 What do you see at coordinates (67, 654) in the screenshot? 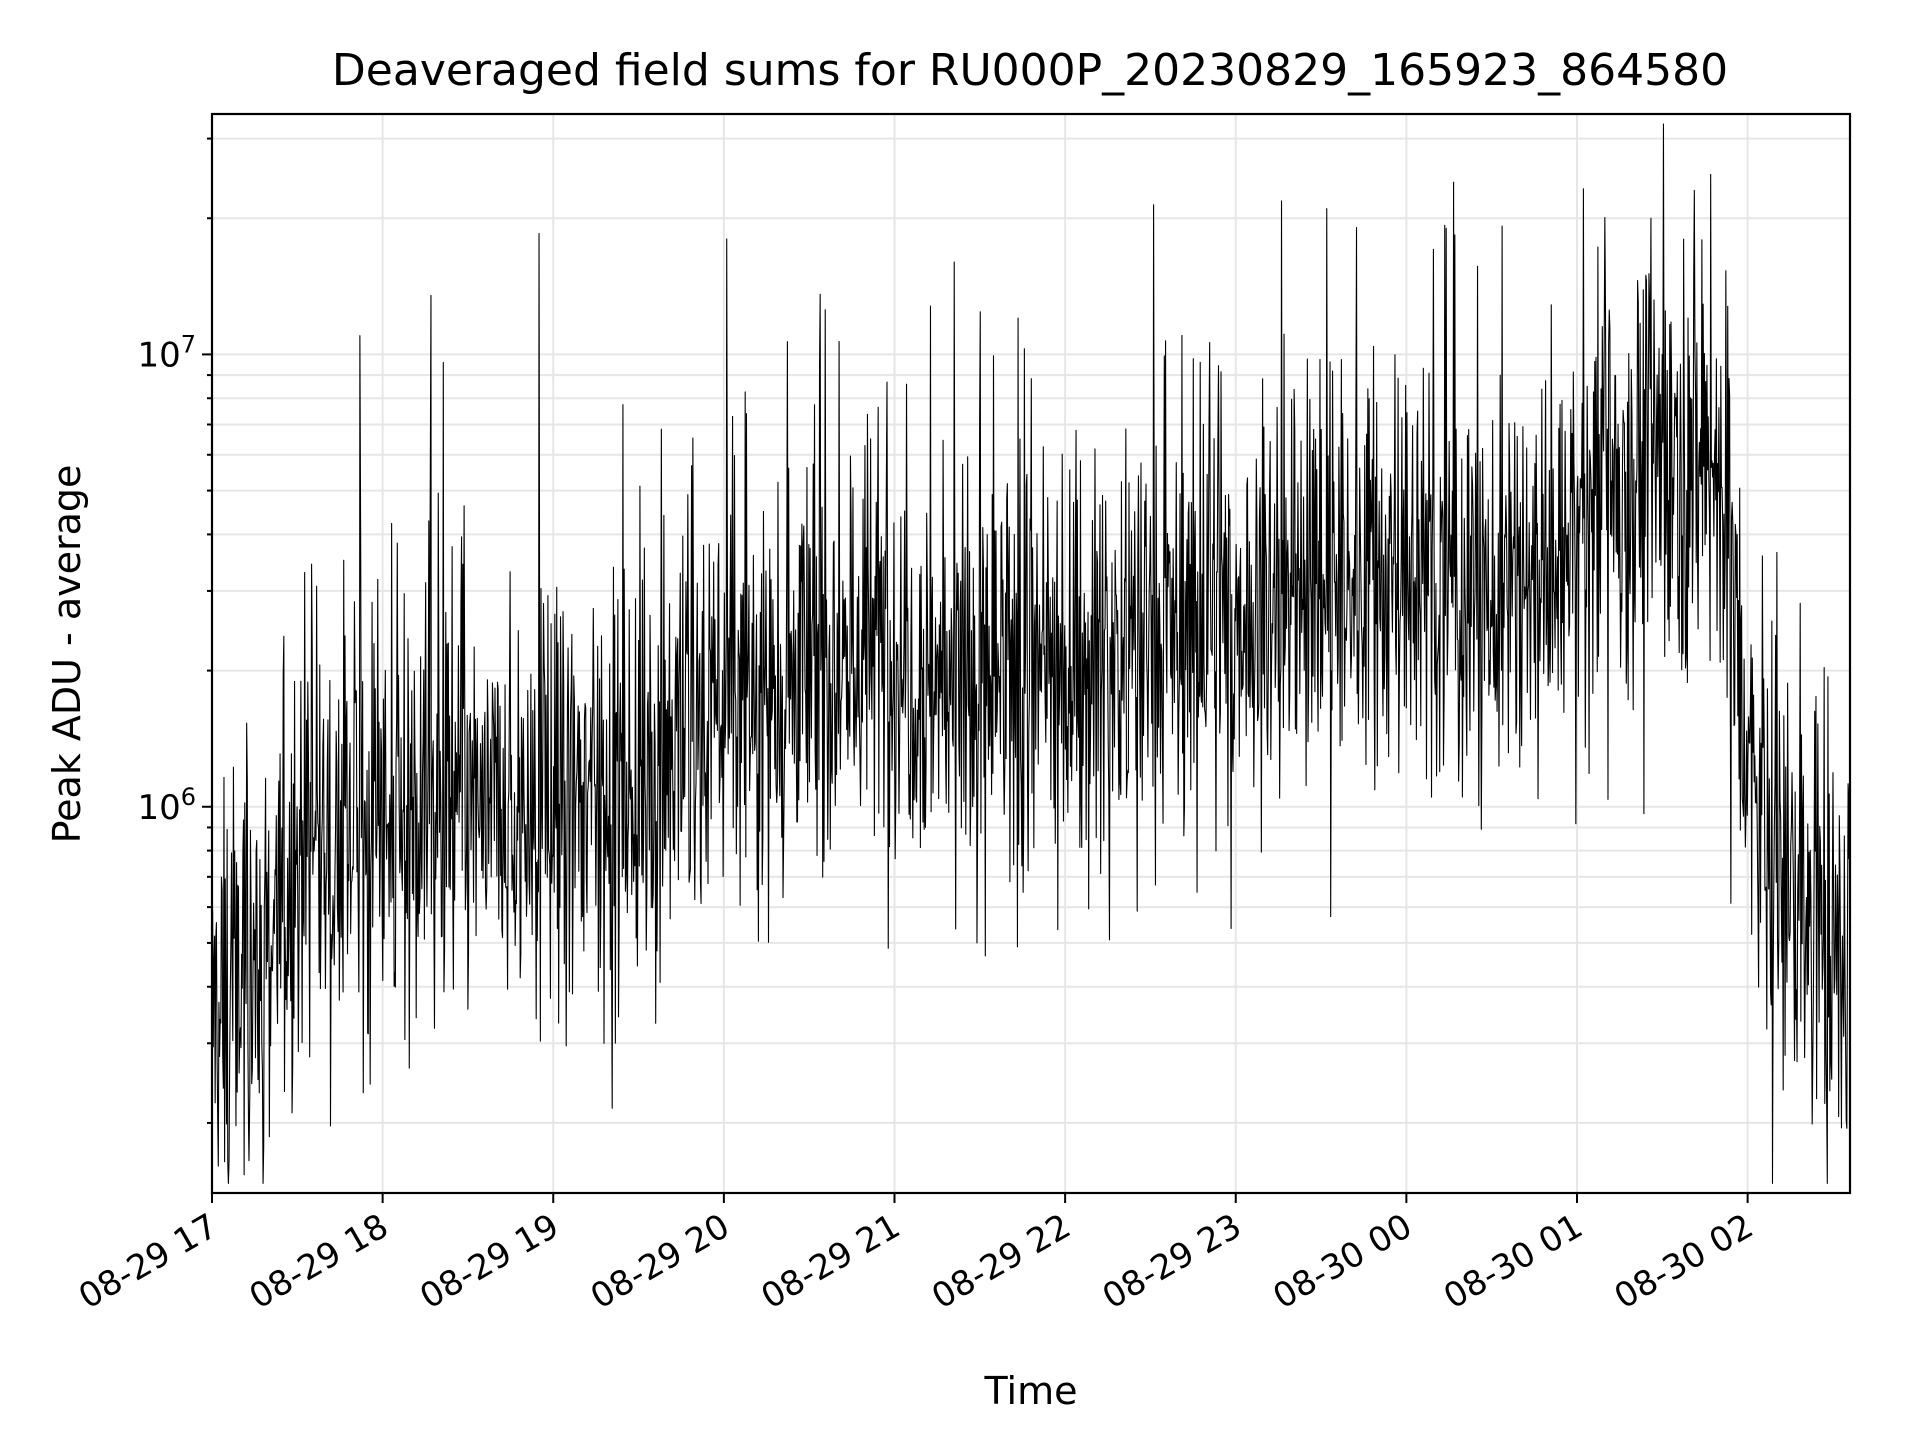
I see `y-axis-label: Peak ADU - average` at bounding box center [67, 654].